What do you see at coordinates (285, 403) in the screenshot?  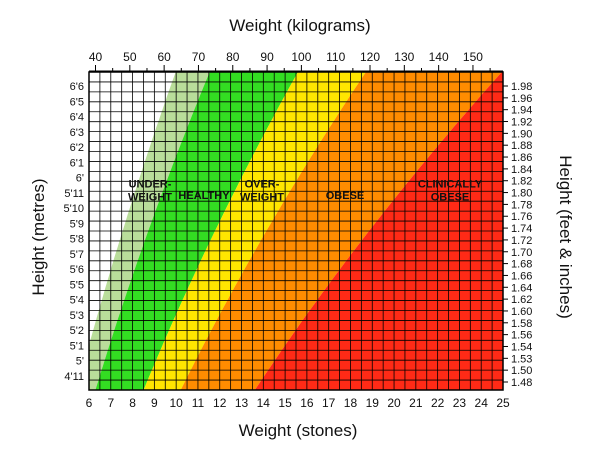 I see `bottom-tick-label: 15` at bounding box center [285, 403].